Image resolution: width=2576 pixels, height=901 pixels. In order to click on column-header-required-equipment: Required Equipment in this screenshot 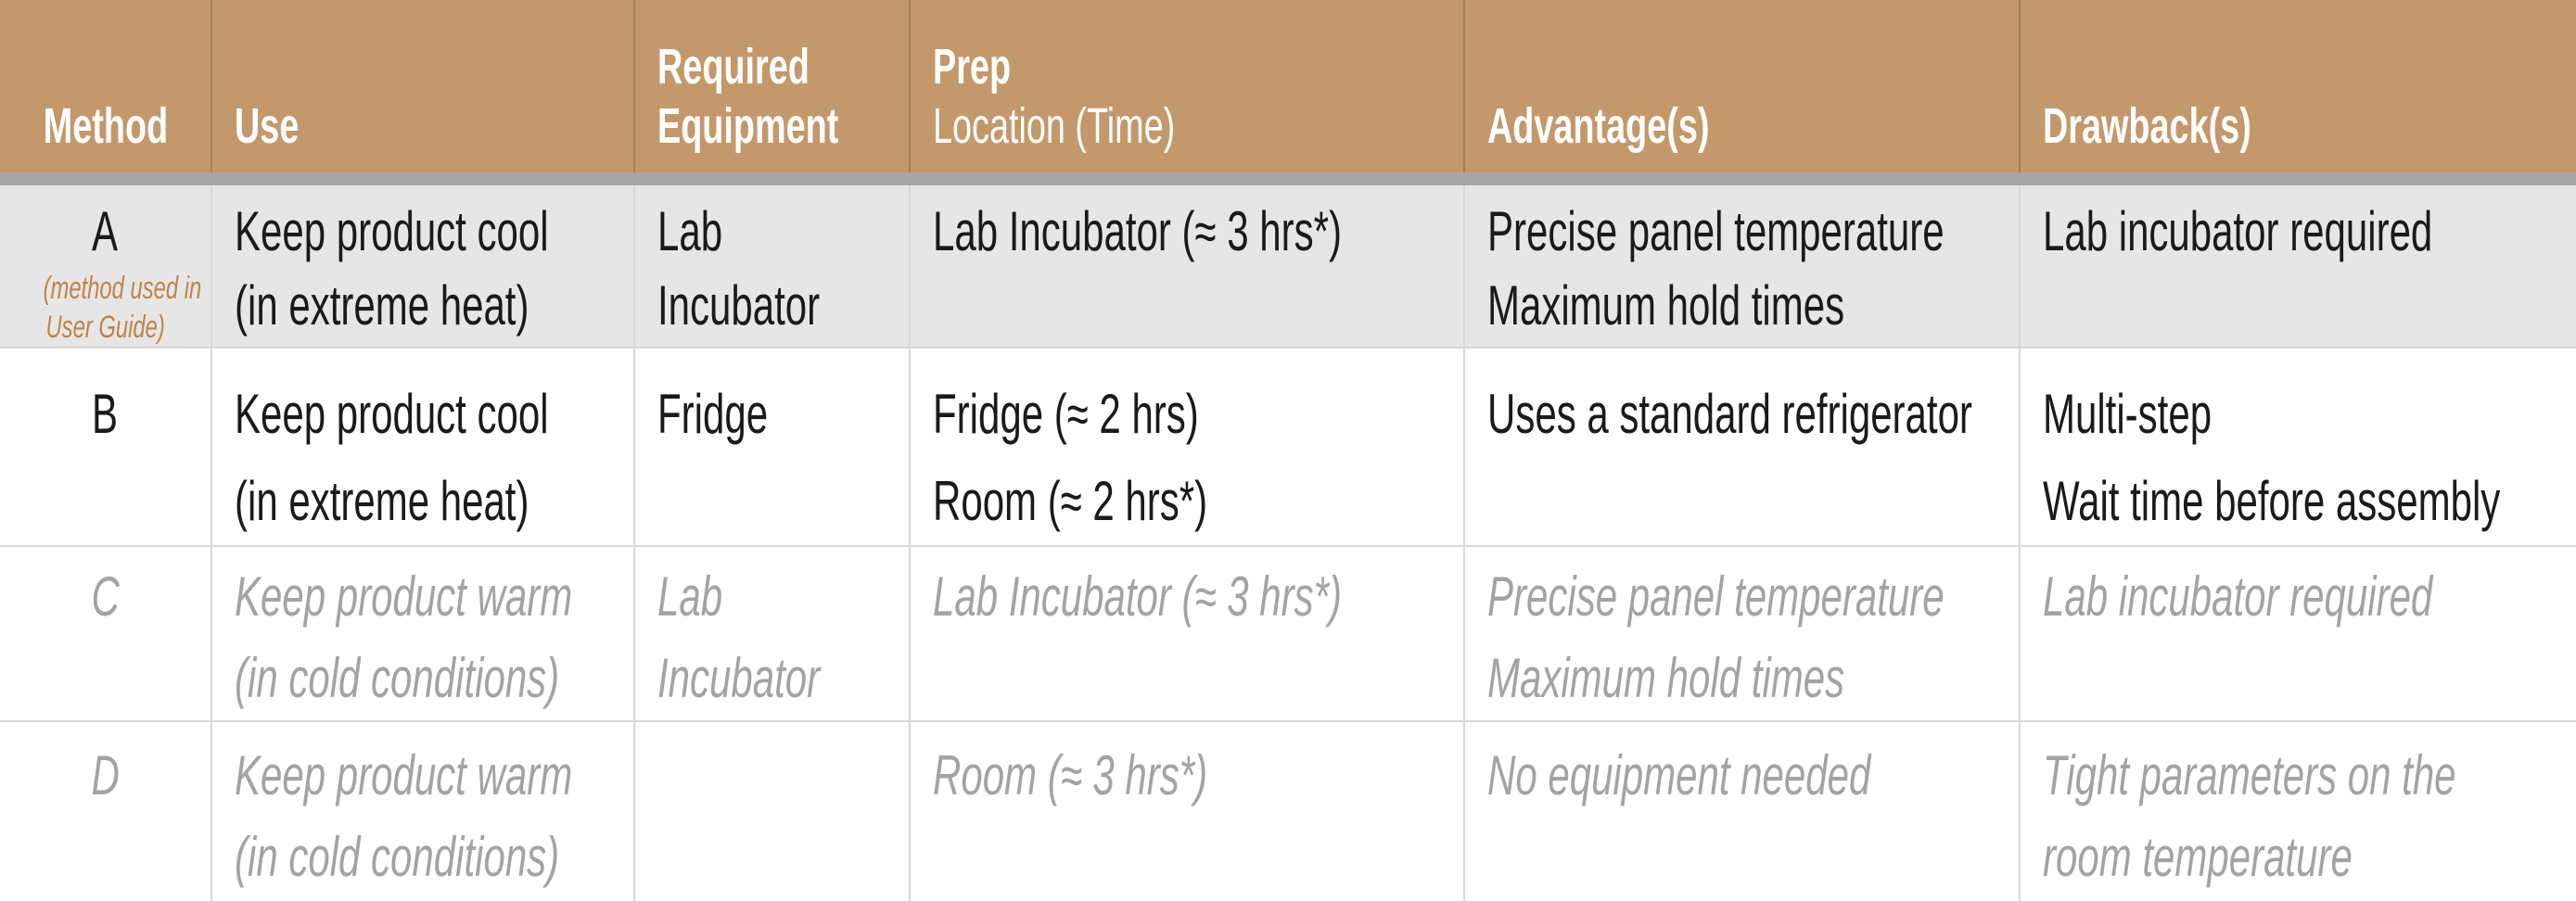, I will do `click(771, 86)`.